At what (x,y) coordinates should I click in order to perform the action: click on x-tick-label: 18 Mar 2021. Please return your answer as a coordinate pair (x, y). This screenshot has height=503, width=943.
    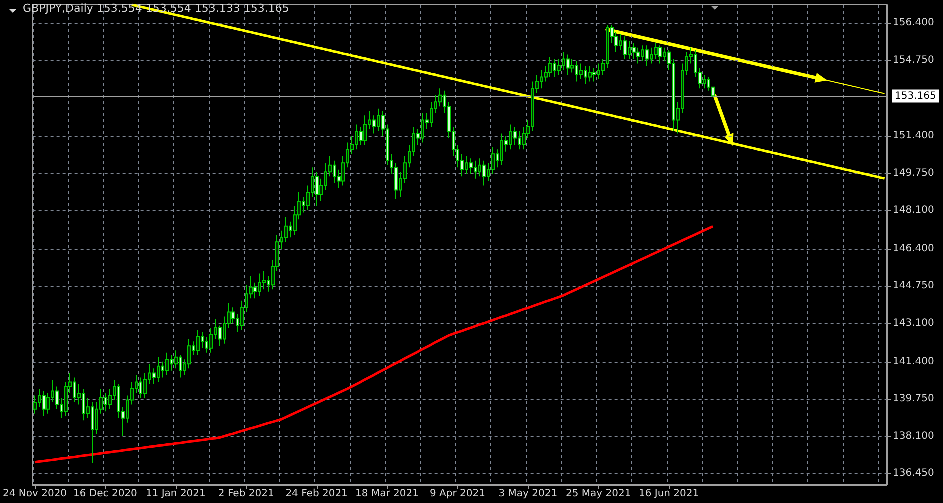
    Looking at the image, I should click on (387, 494).